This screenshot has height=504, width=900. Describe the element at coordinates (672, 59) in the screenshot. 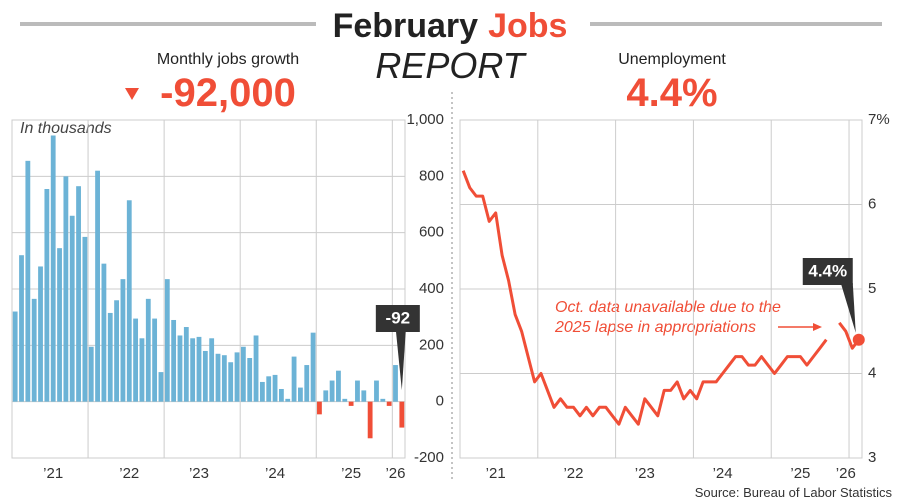

I see `stat-label: Unemployment` at that location.